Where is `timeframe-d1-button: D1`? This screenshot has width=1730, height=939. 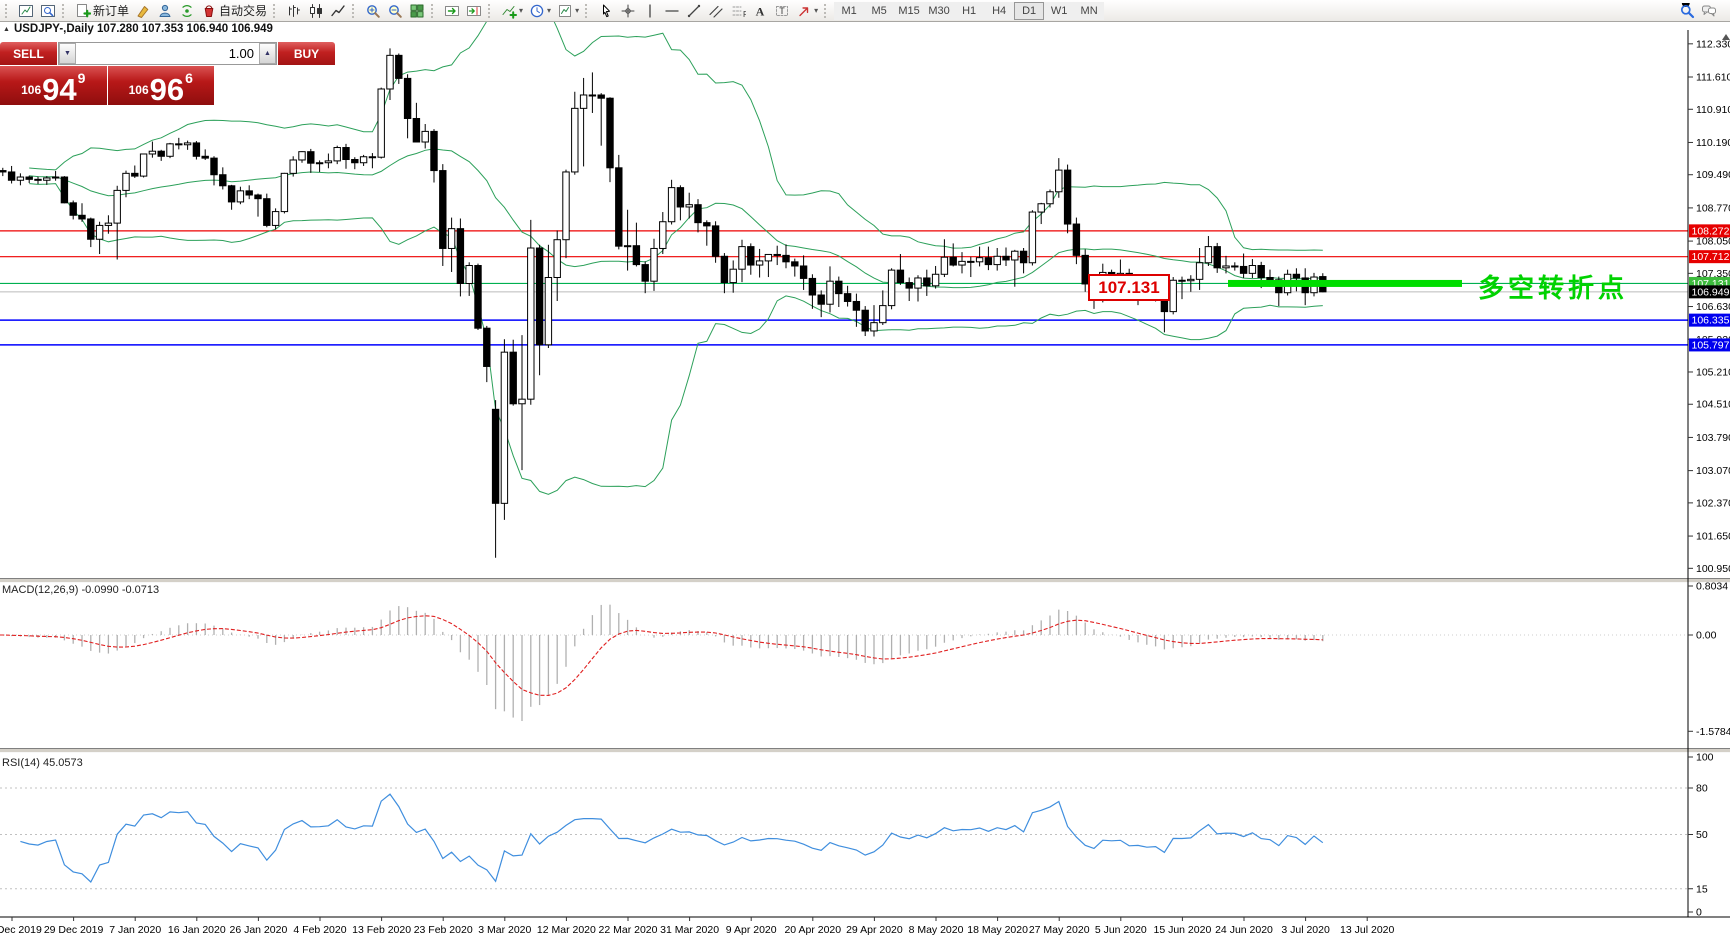
timeframe-d1-button: D1 is located at coordinates (1029, 10).